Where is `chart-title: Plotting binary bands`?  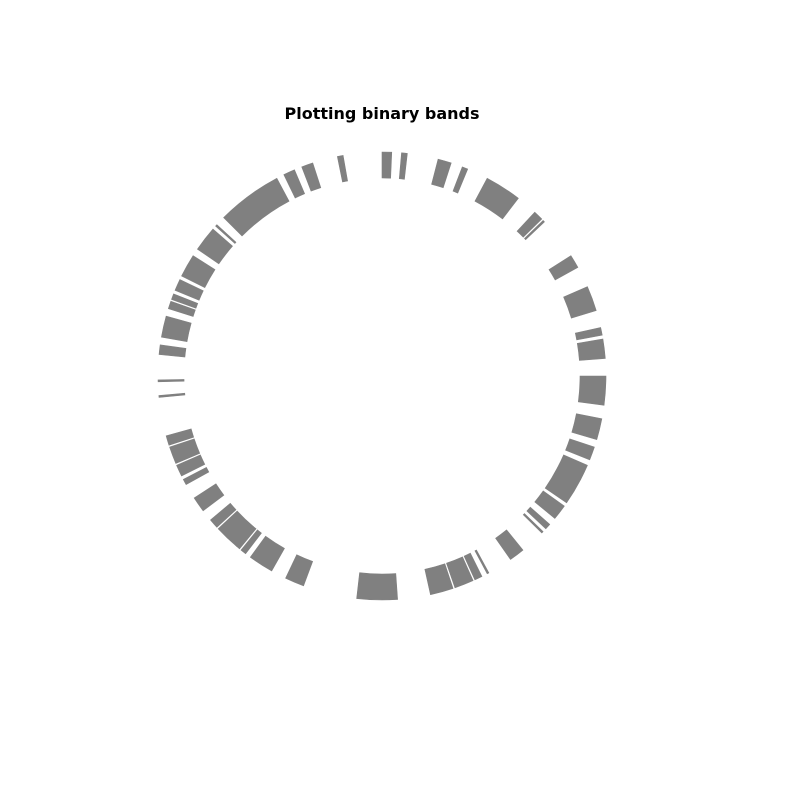 chart-title: Plotting binary bands is located at coordinates (382, 113).